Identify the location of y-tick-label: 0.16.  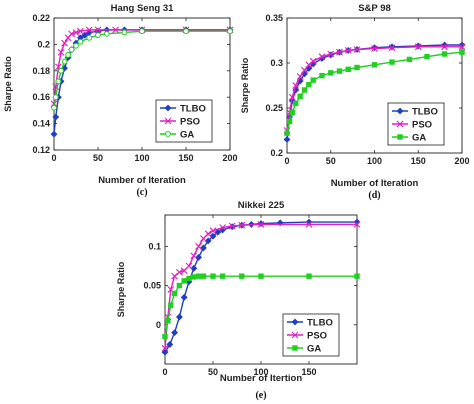
(41, 97).